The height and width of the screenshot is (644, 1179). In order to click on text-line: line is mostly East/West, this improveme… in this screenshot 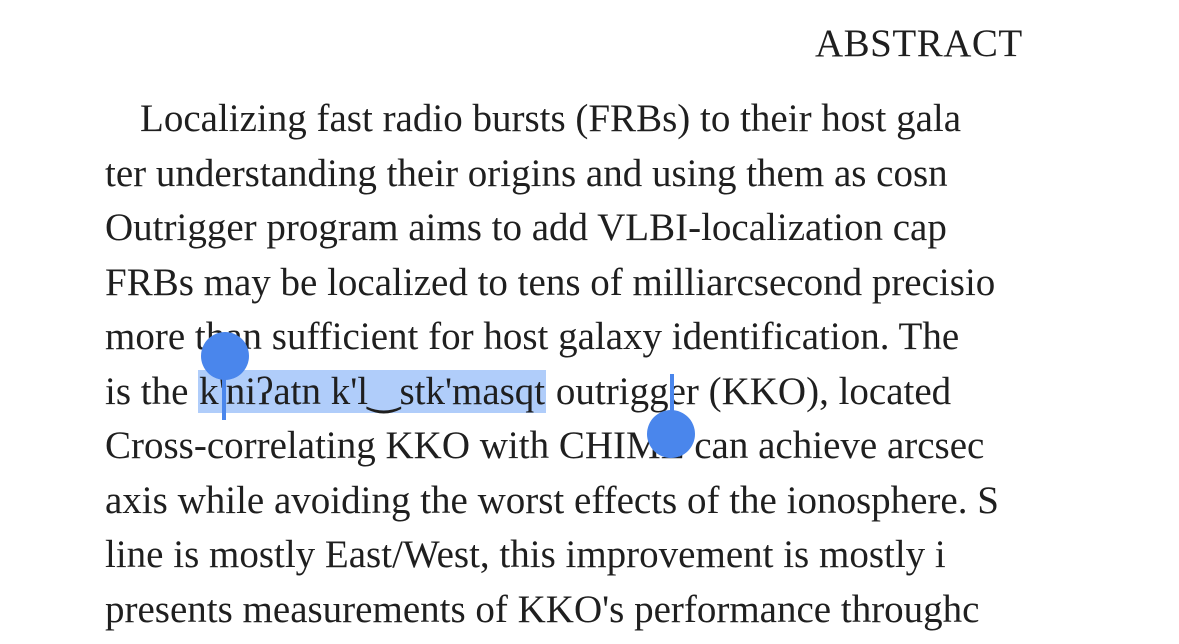, I will do `click(525, 554)`.